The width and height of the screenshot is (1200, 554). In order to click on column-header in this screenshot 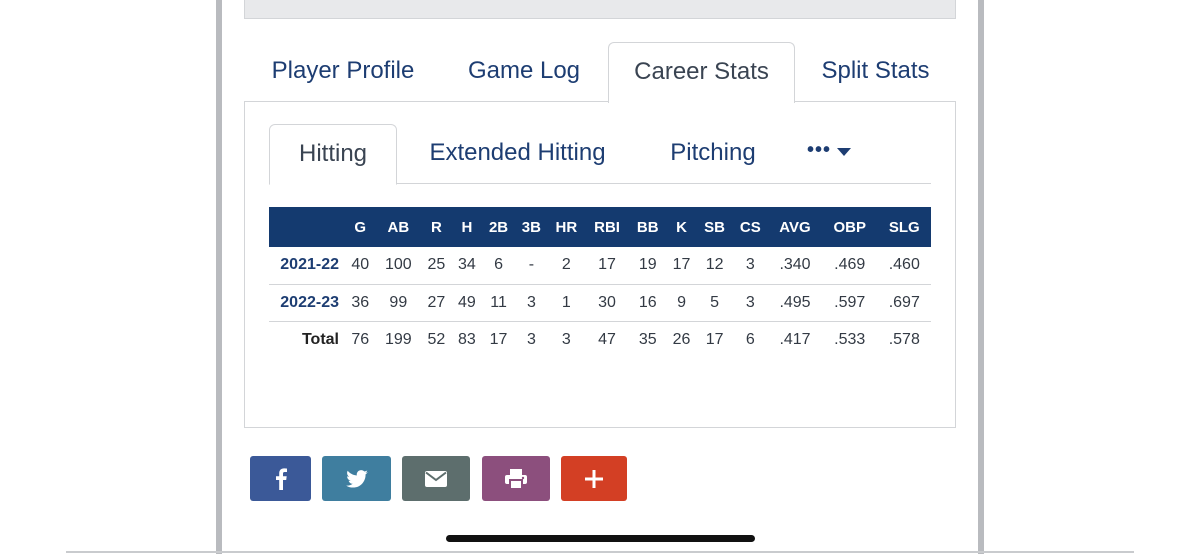, I will do `click(307, 227)`.